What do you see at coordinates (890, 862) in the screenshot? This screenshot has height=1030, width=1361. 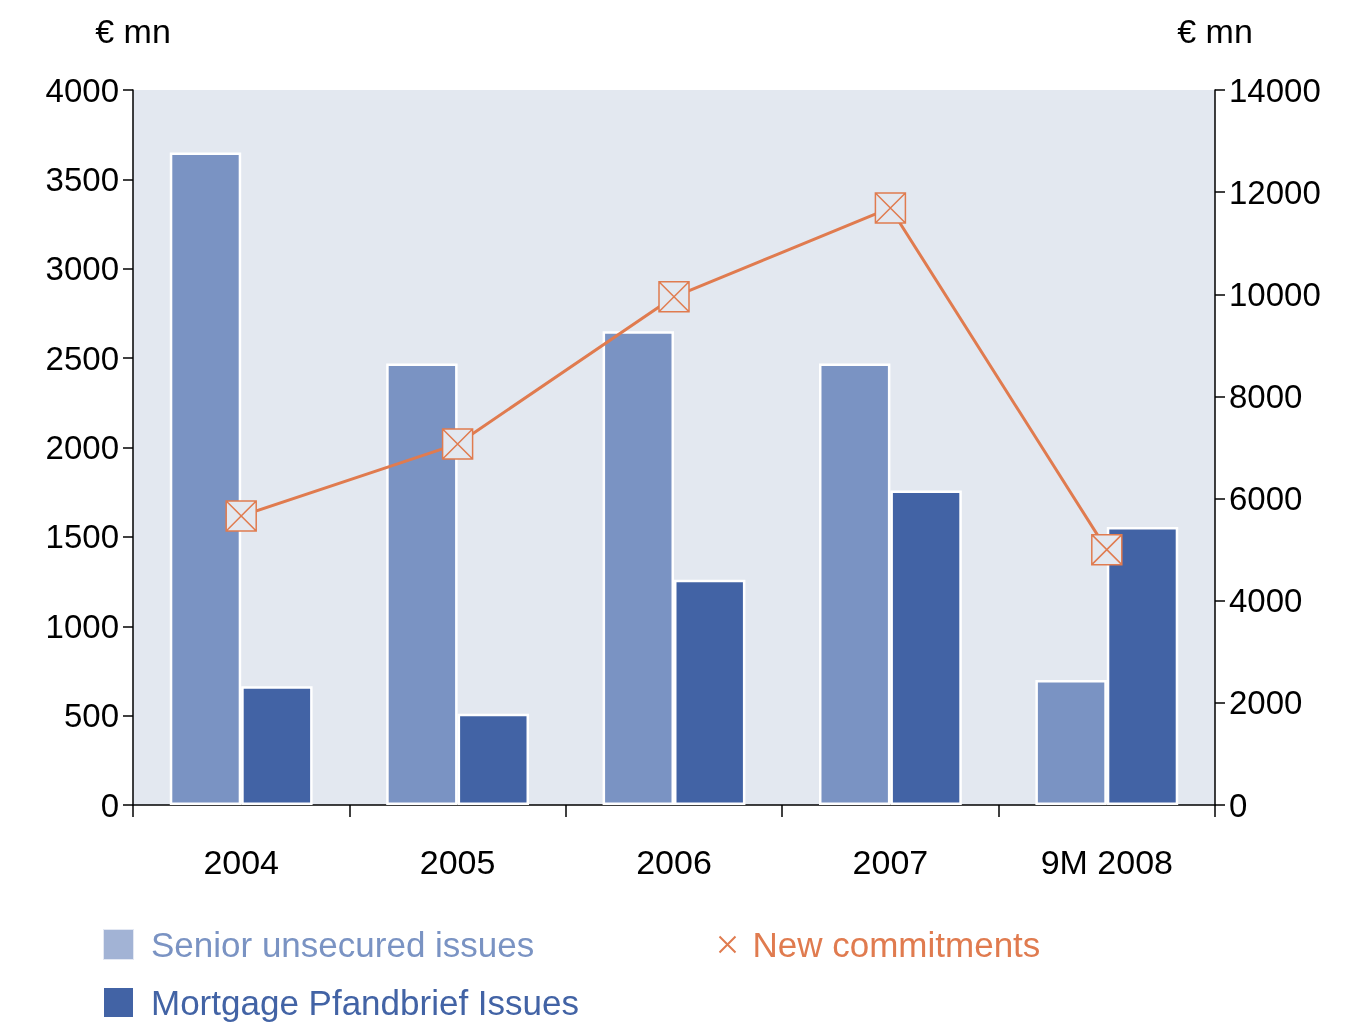 I see `x-tick-label: 2007` at bounding box center [890, 862].